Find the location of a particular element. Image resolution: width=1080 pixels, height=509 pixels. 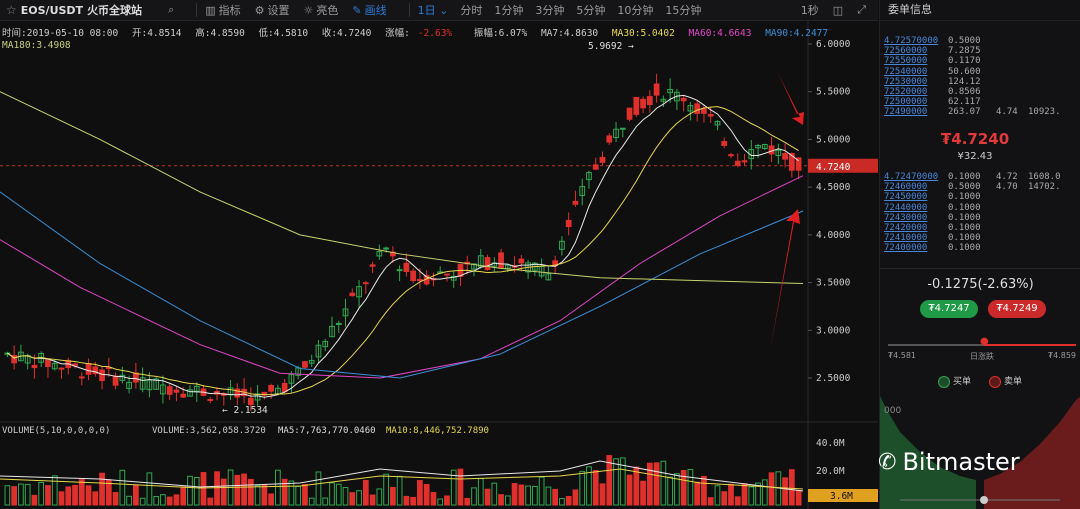

settings-button: ⚙ 设置 is located at coordinates (272, 10).